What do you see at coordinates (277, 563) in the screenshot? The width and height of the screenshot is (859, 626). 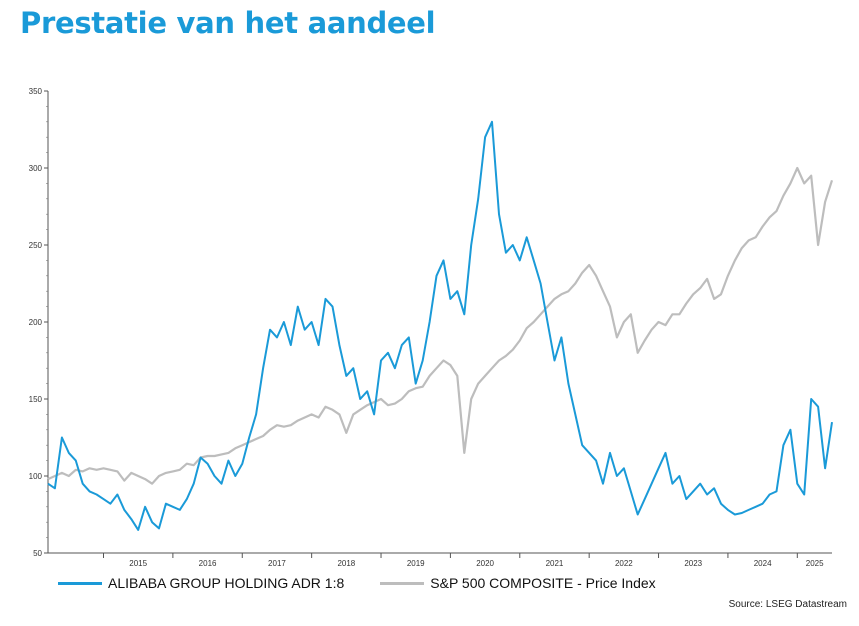 I see `x-tick-label: 2017` at bounding box center [277, 563].